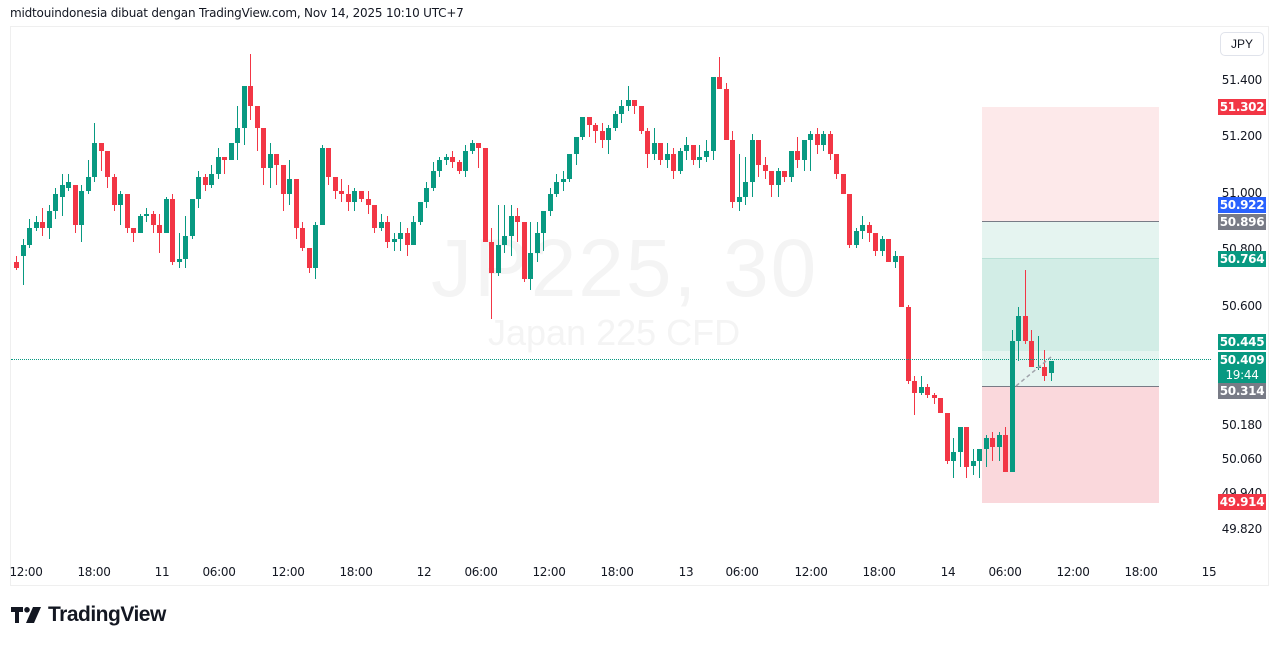 The height and width of the screenshot is (646, 1281). I want to click on price-tick: 50.600, so click(1242, 306).